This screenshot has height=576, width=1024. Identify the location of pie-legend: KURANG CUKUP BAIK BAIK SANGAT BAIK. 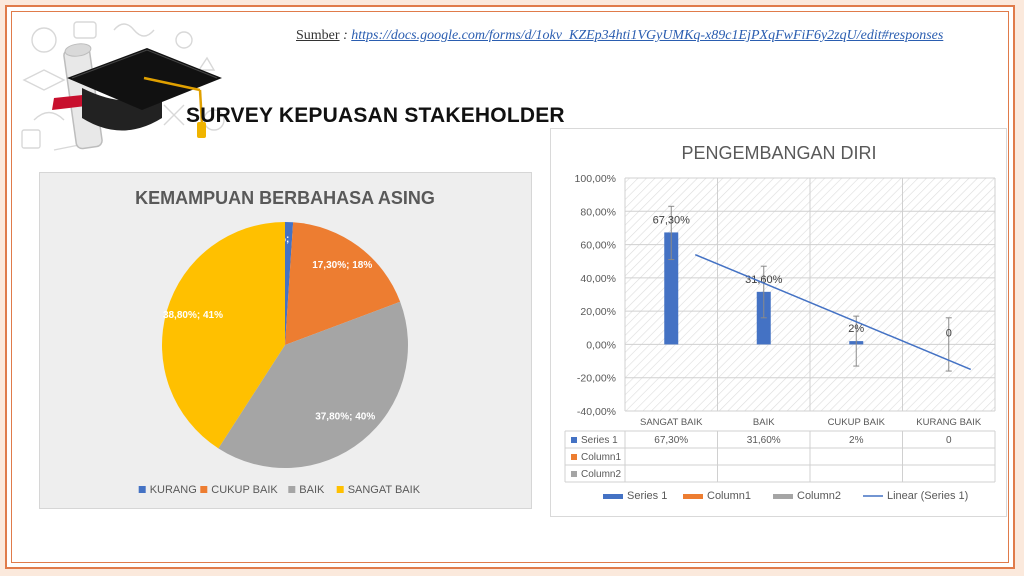
(279, 490).